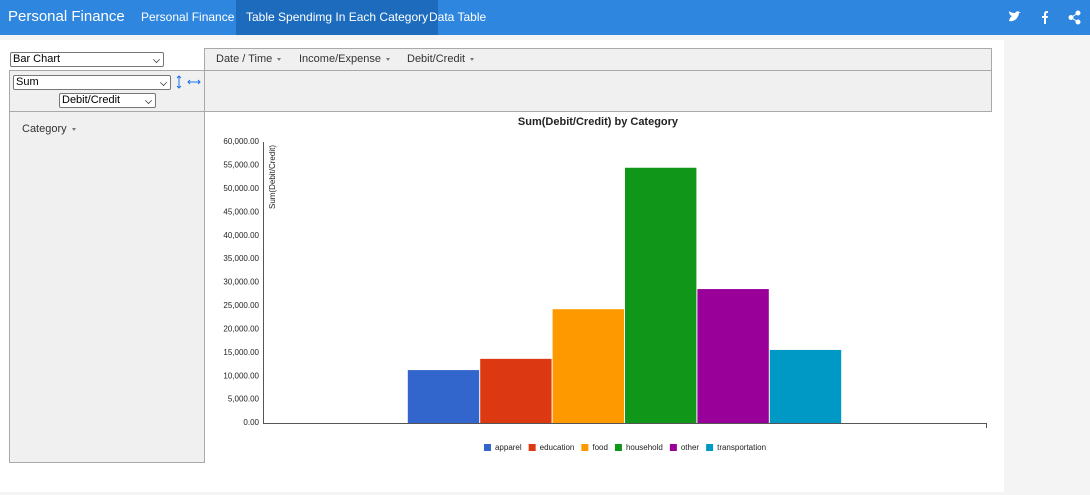 This screenshot has height=495, width=1090. Describe the element at coordinates (1074, 17) in the screenshot. I see `share-icon` at that location.